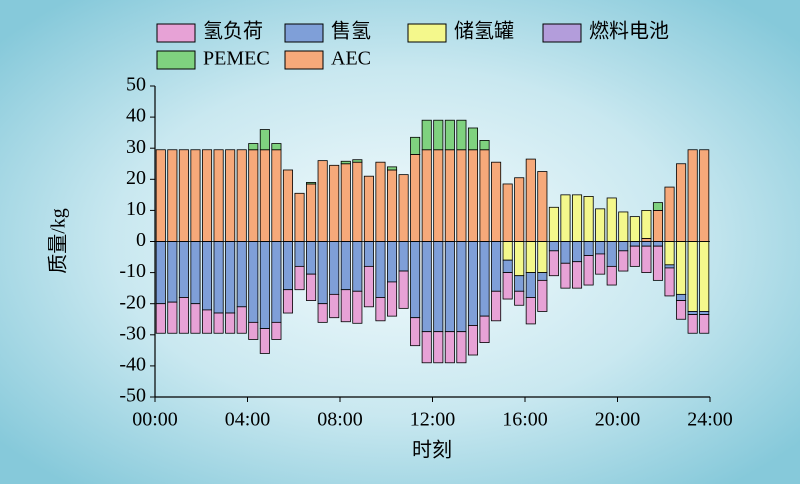  What do you see at coordinates (351, 31) in the screenshot?
I see `legend-label: 售氢` at bounding box center [351, 31].